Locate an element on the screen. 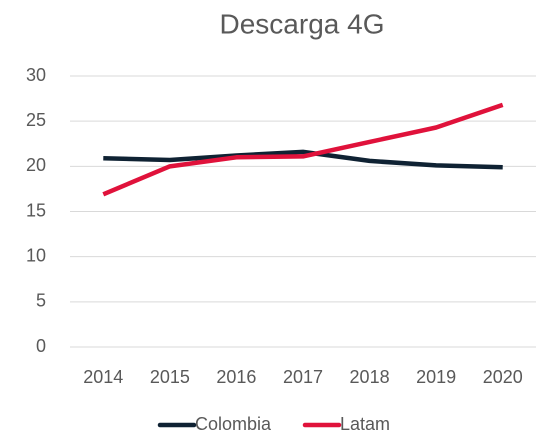 The width and height of the screenshot is (545, 437). legend-label: Colombia is located at coordinates (233, 424).